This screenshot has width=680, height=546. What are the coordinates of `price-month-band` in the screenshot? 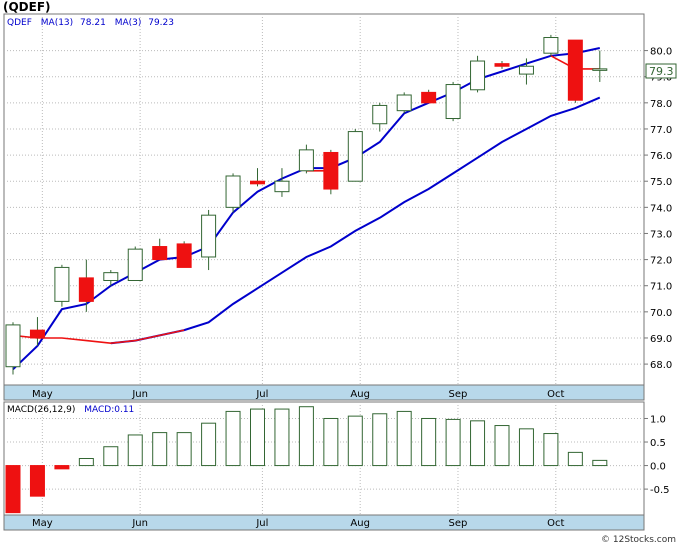 It's located at (324, 392).